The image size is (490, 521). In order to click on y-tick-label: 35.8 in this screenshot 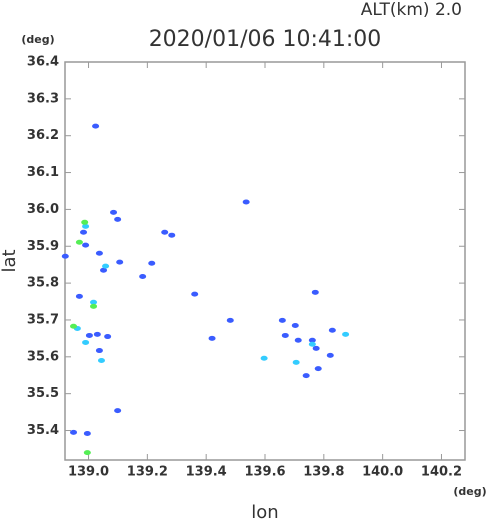, I will do `click(43, 283)`.